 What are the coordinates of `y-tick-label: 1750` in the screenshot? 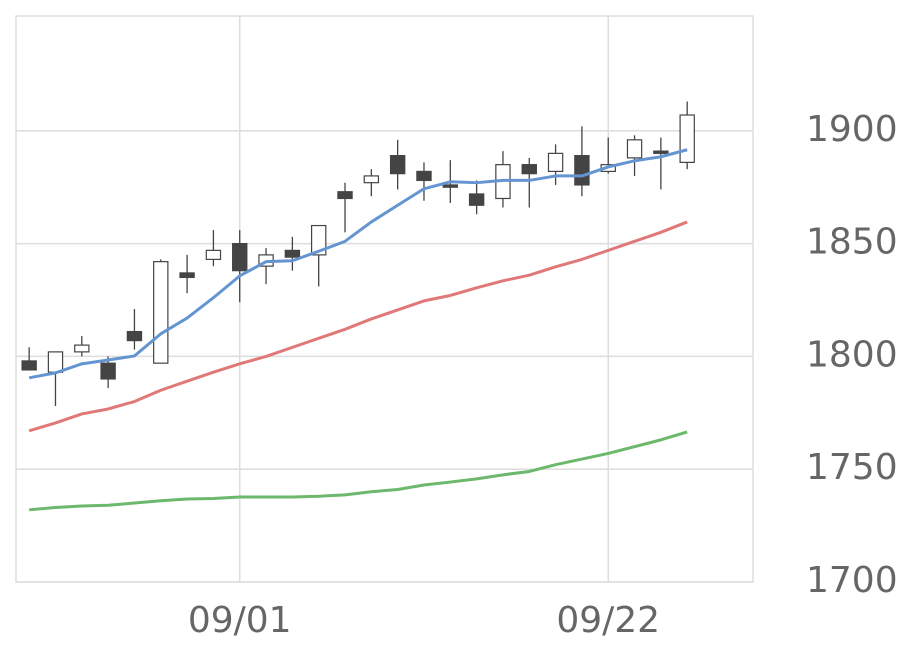 It's located at (852, 467).